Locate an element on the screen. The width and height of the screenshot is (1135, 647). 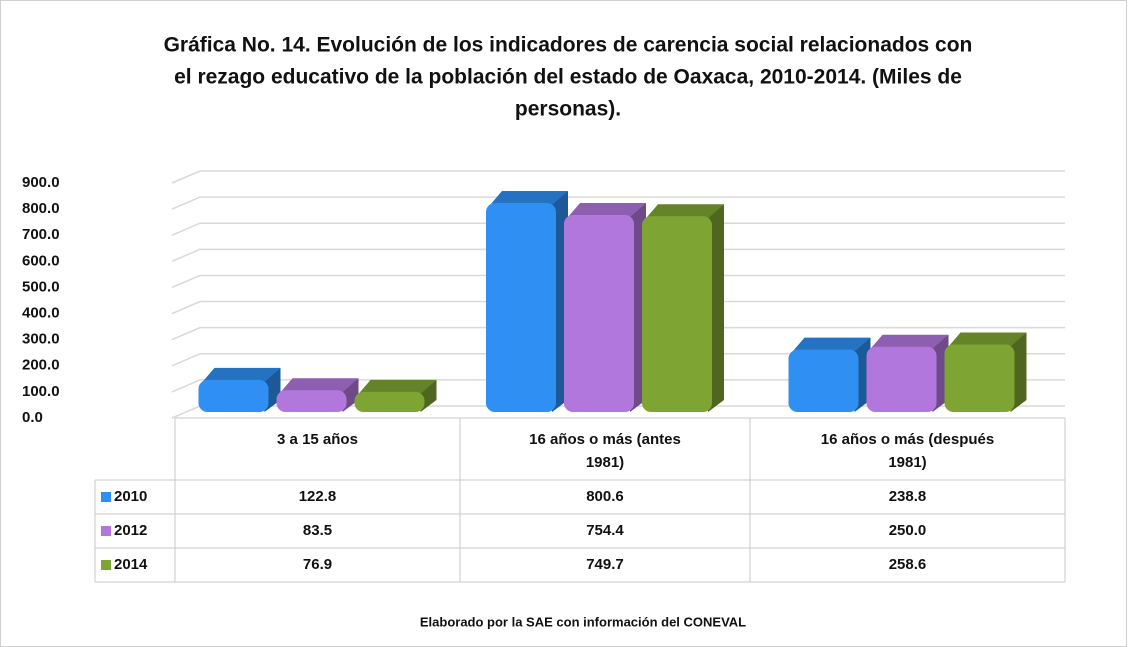
table-value: 749.7 is located at coordinates (605, 564).